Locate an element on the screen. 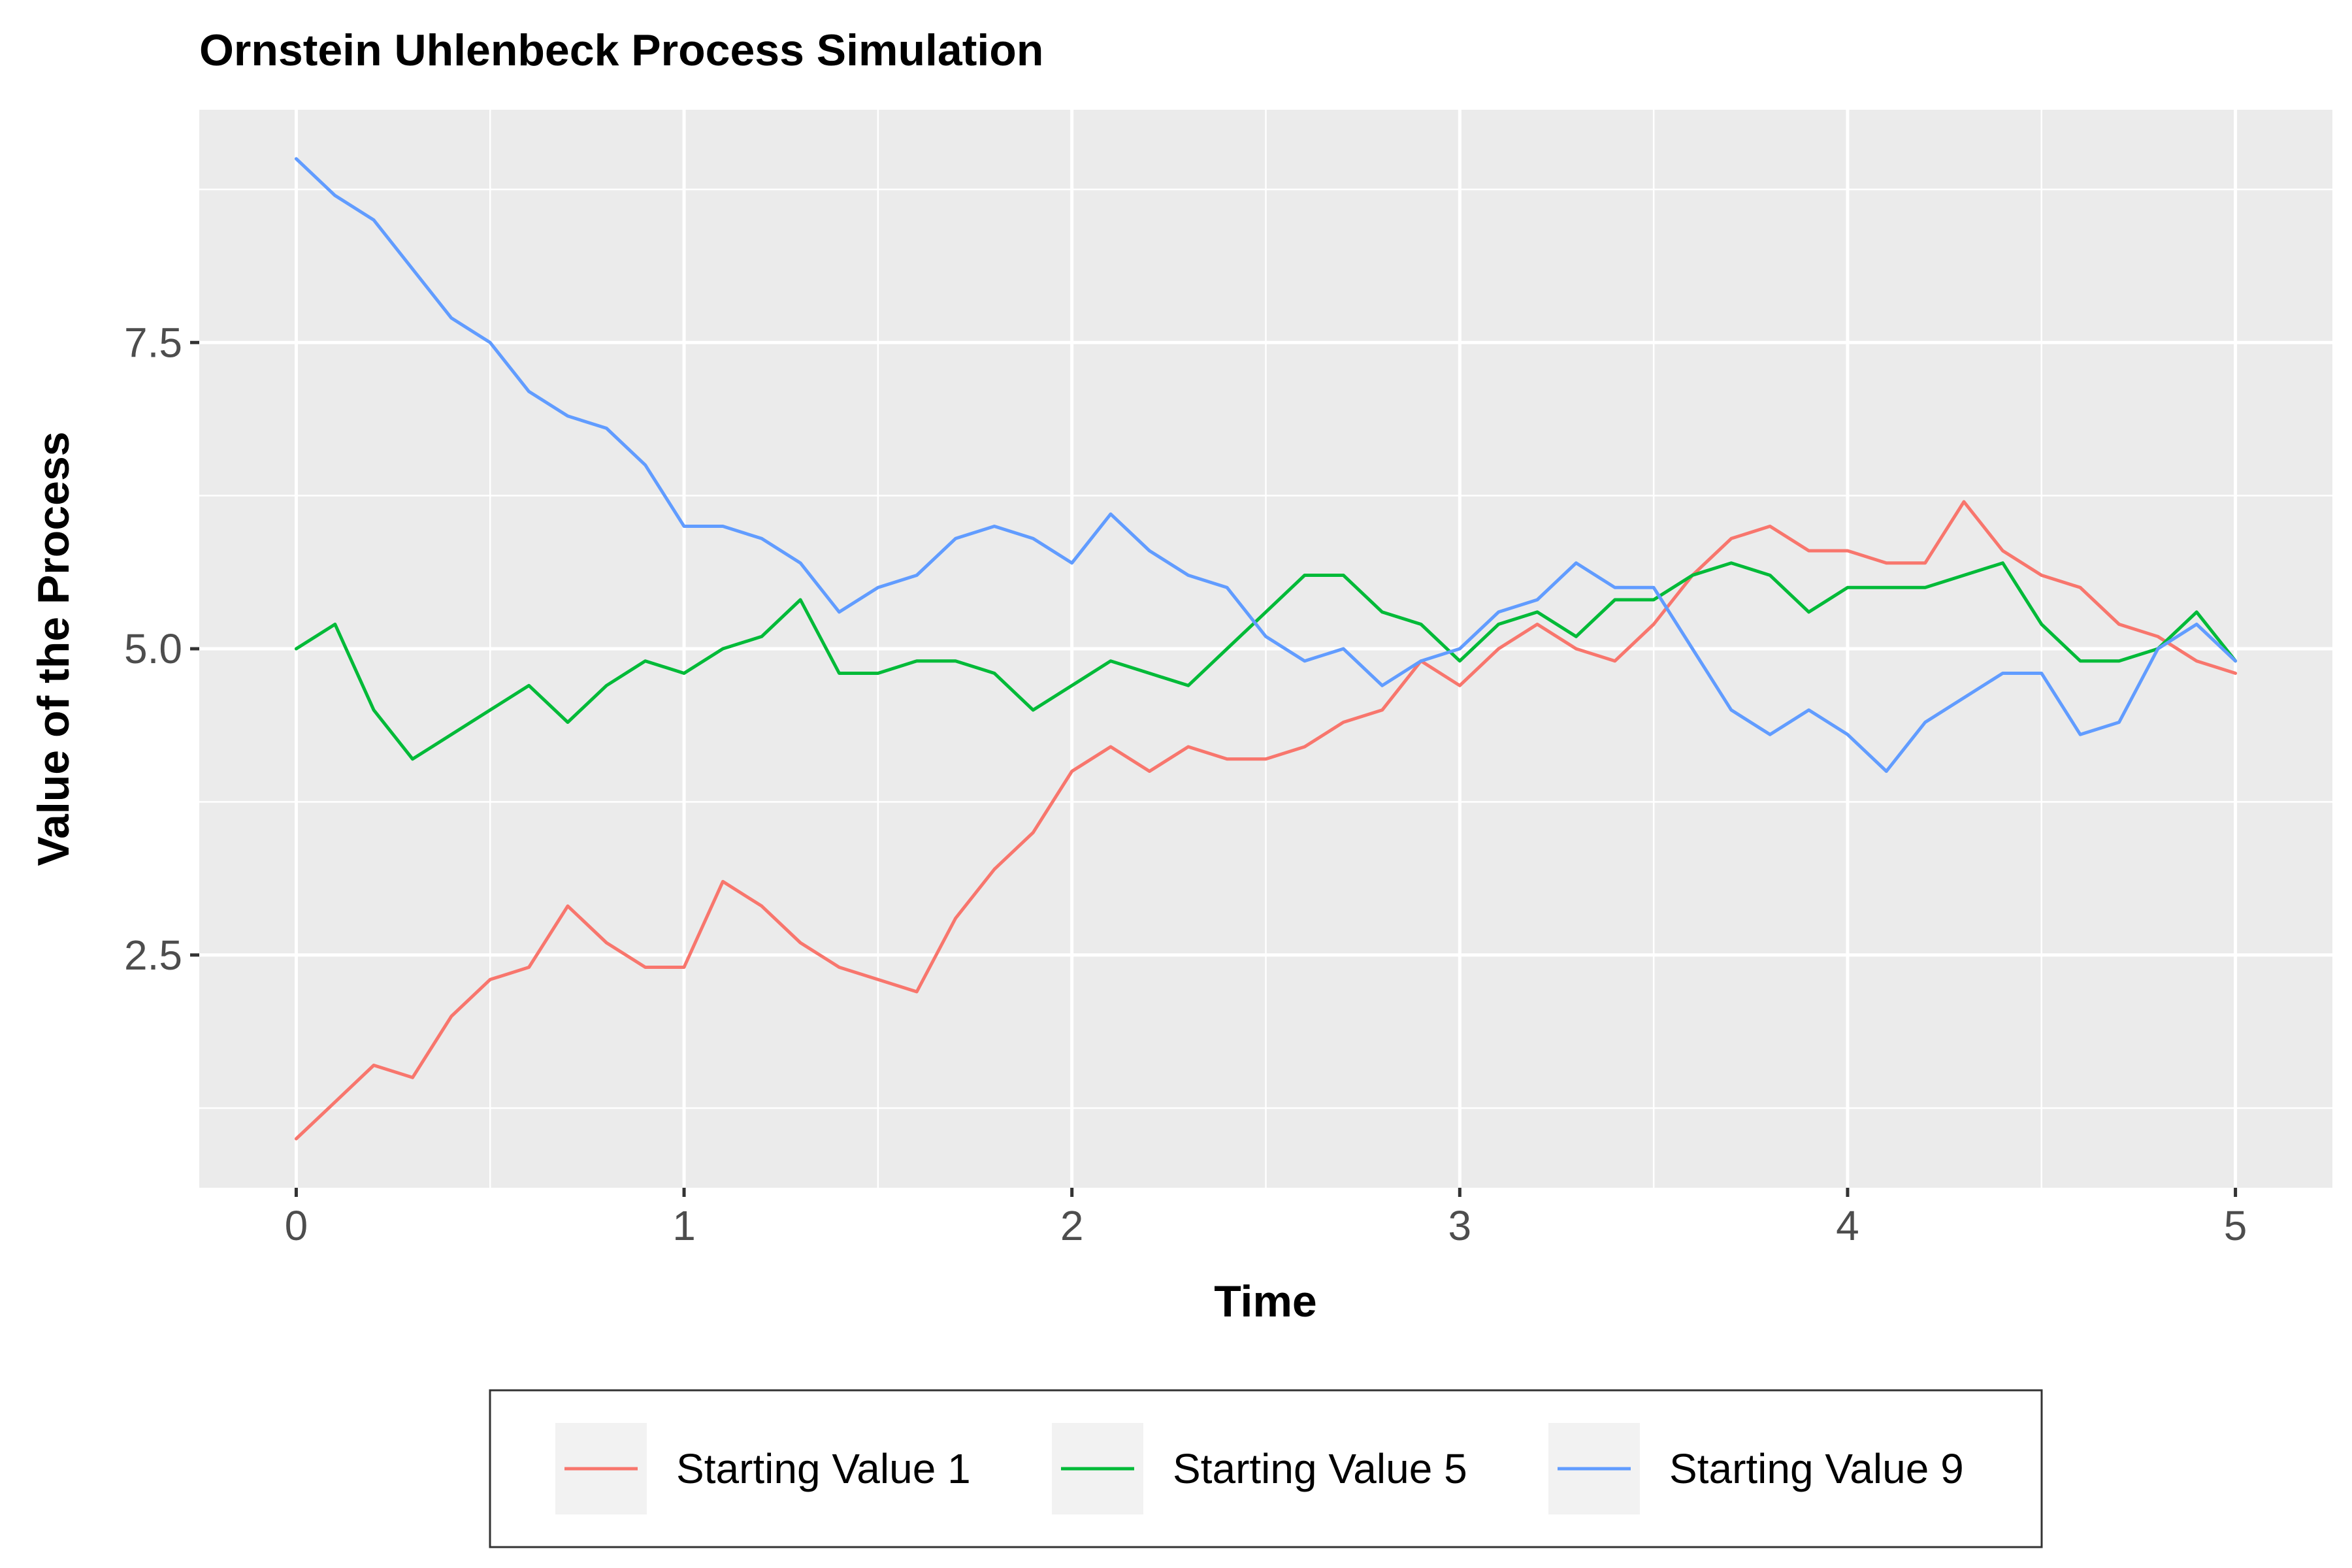 This screenshot has width=2352, height=1568. x-axis-title: Time is located at coordinates (1265, 1301).